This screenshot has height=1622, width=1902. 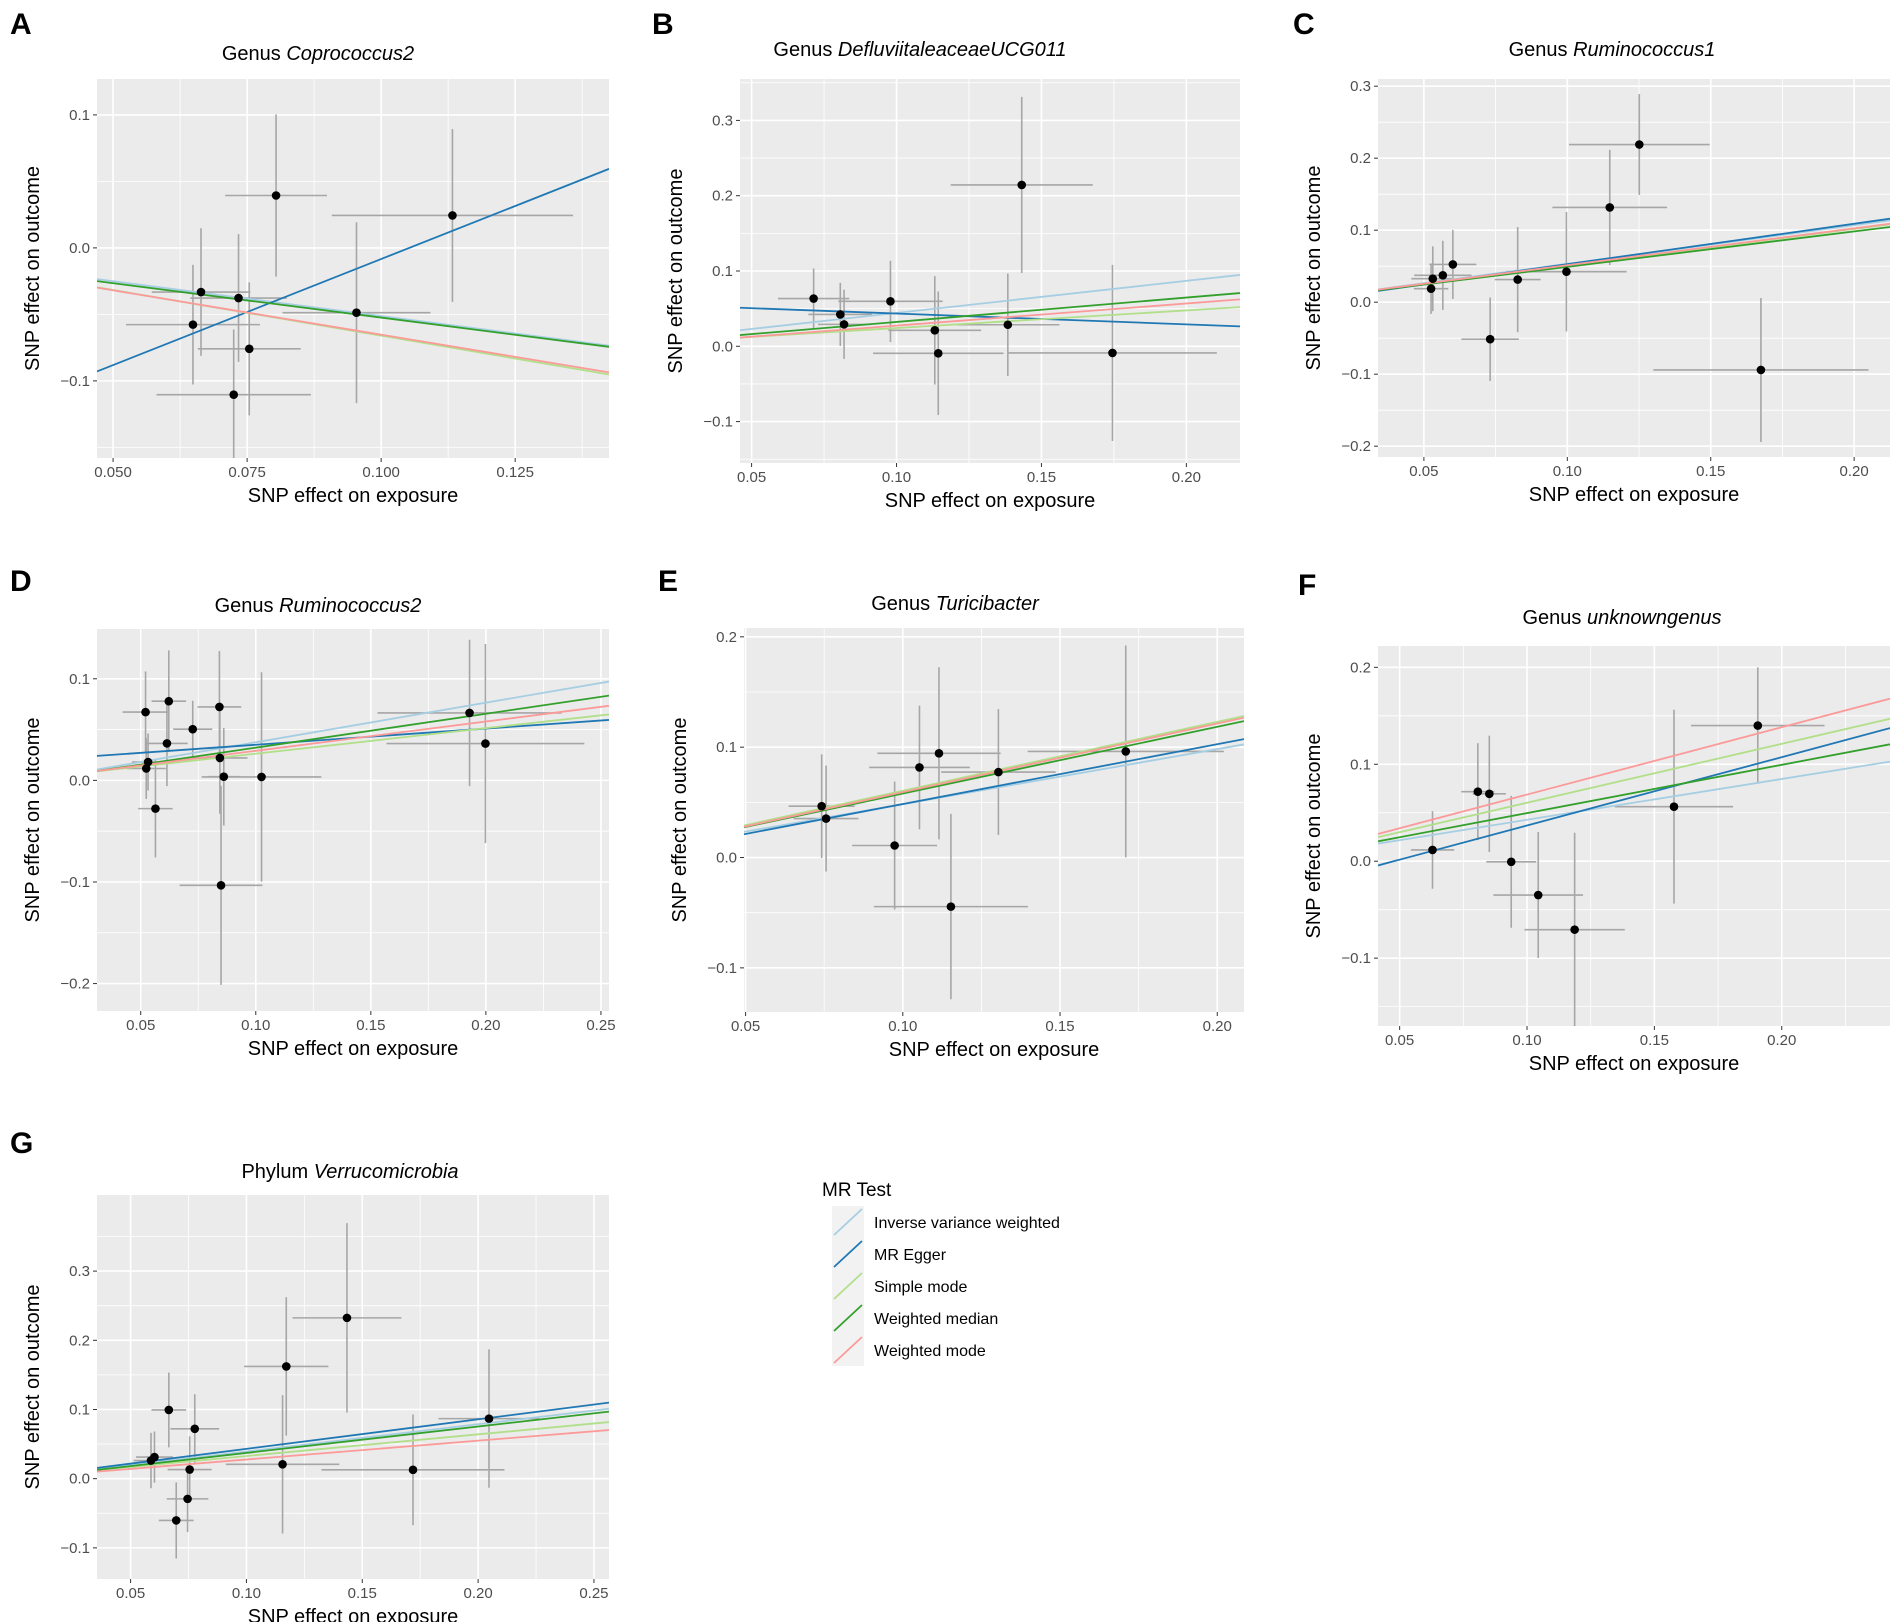 I want to click on panel-title-taxon: Ruminococcus2, so click(x=350, y=606).